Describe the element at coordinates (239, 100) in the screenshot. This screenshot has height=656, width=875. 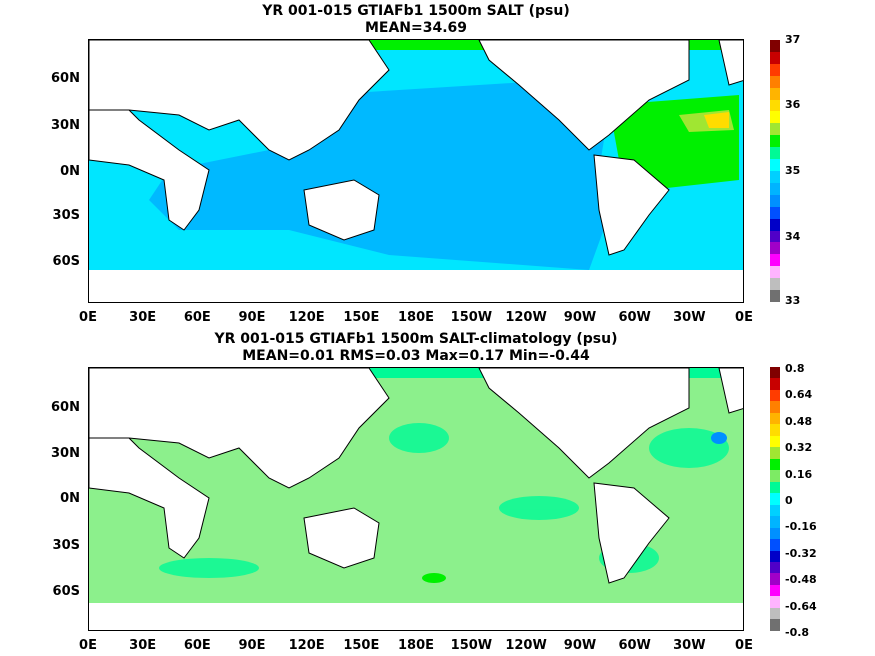
I see `eurasia-shape` at that location.